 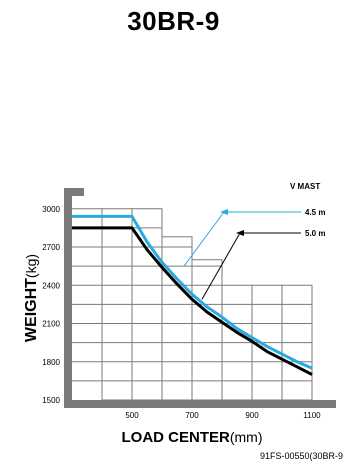 What do you see at coordinates (173, 21) in the screenshot?
I see `chart-title: 30BR-9` at bounding box center [173, 21].